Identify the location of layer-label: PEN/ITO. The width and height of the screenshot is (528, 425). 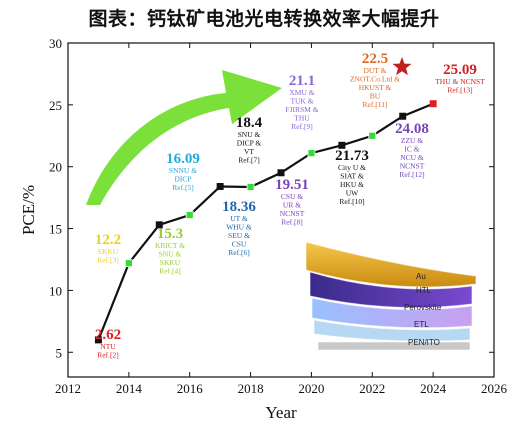
(424, 342).